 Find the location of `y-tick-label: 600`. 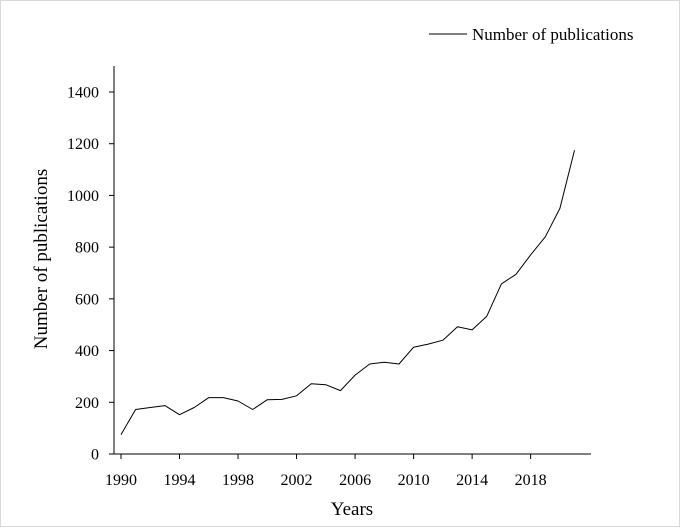

y-tick-label: 600 is located at coordinates (87, 299).